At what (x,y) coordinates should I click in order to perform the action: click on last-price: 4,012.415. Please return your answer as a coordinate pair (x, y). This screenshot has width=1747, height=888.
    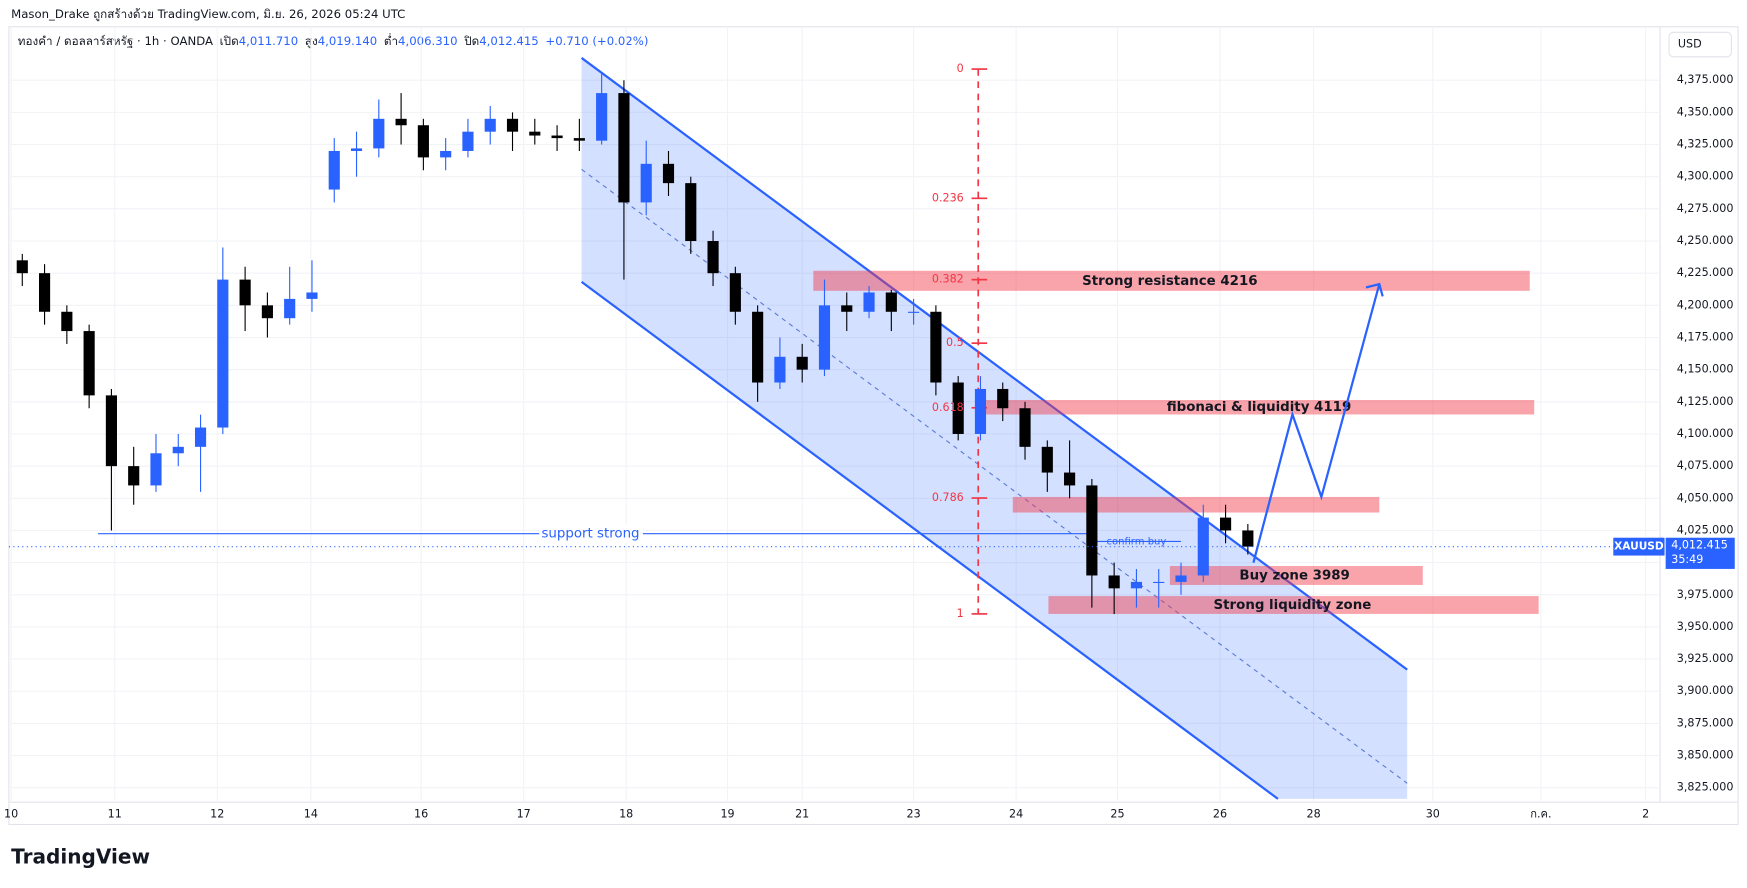
    Looking at the image, I should click on (1699, 545).